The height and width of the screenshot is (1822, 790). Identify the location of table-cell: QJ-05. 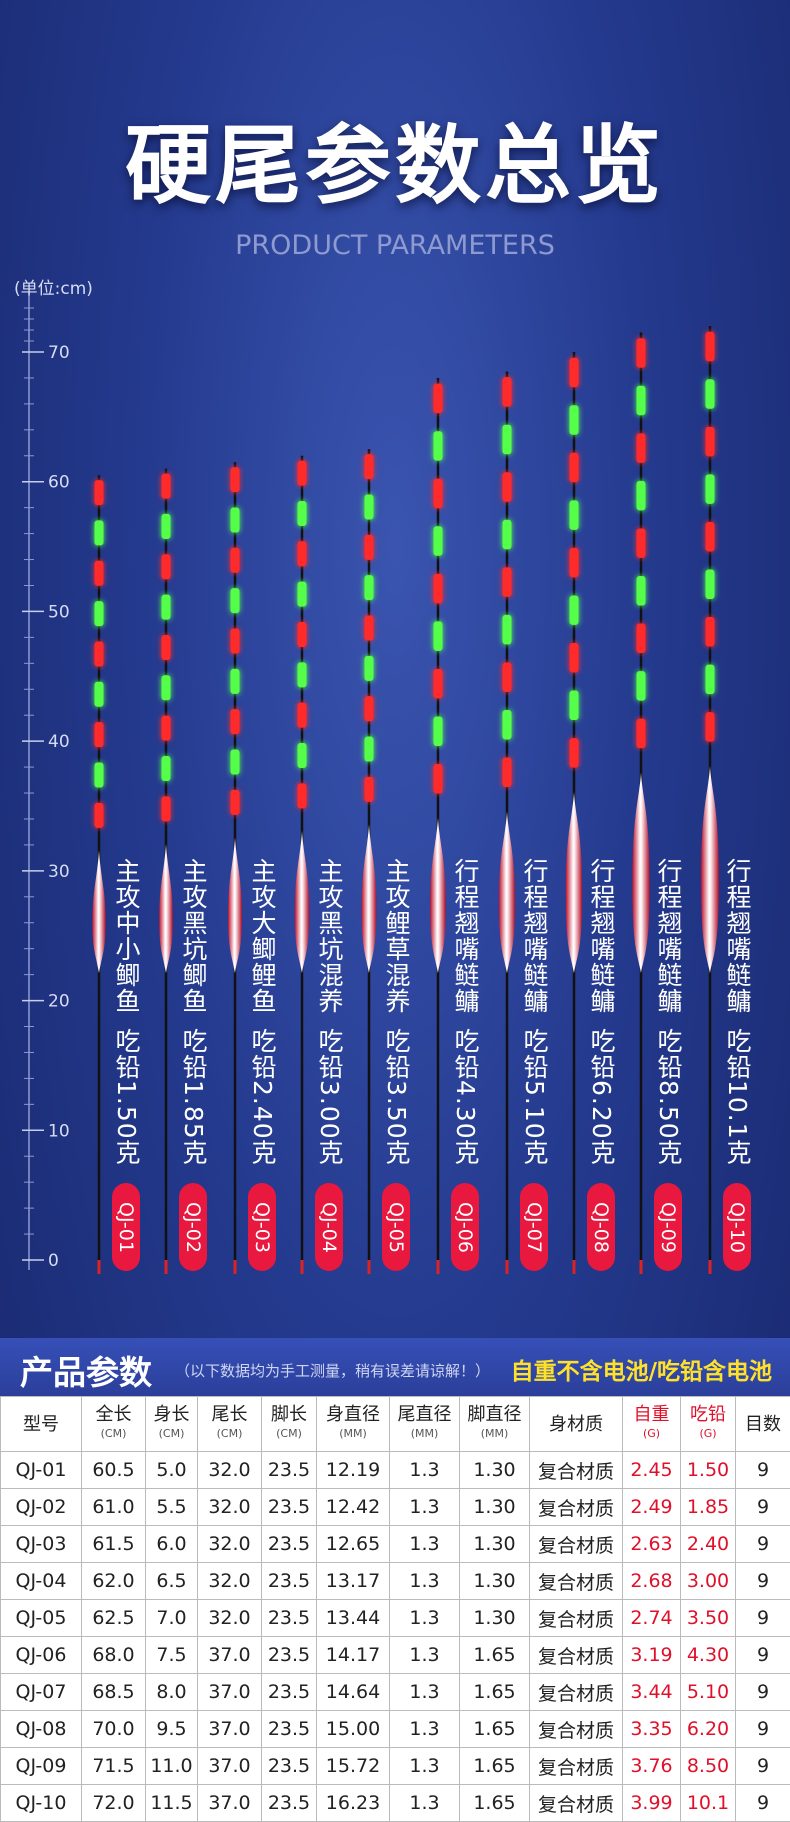
(41, 1618).